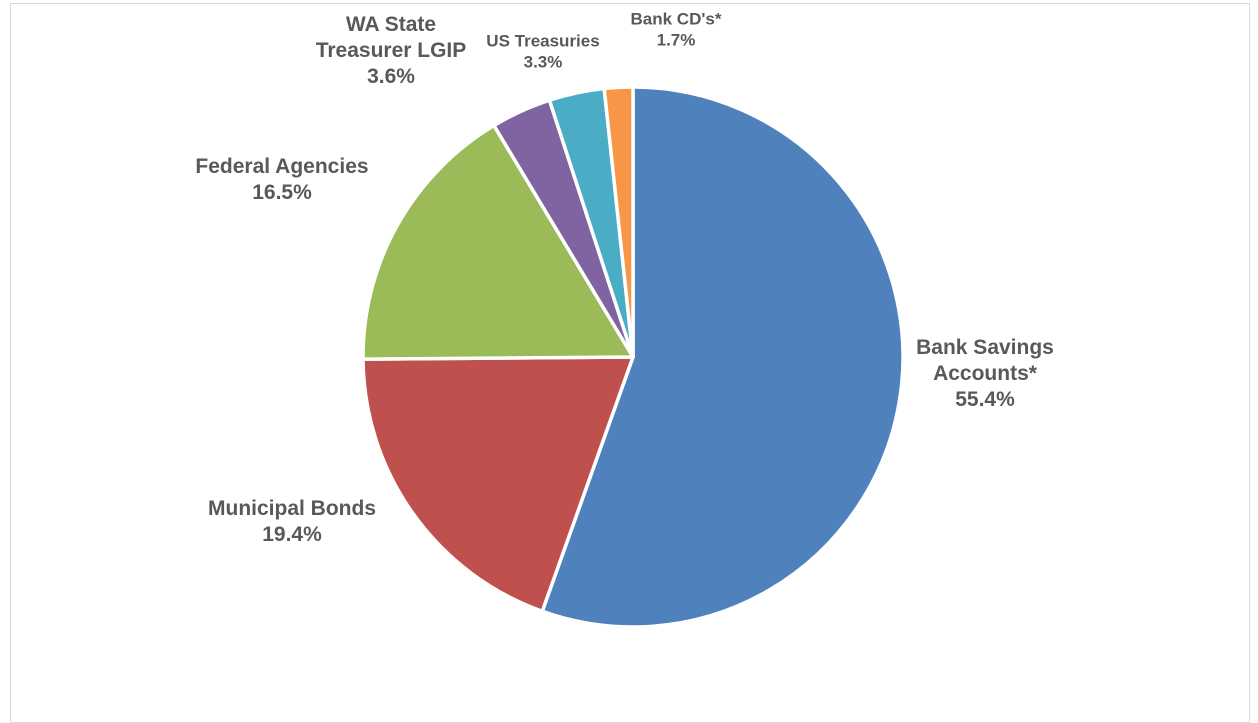 The height and width of the screenshot is (723, 1258). What do you see at coordinates (292, 508) in the screenshot?
I see `slice-category-label: Municipal Bonds` at bounding box center [292, 508].